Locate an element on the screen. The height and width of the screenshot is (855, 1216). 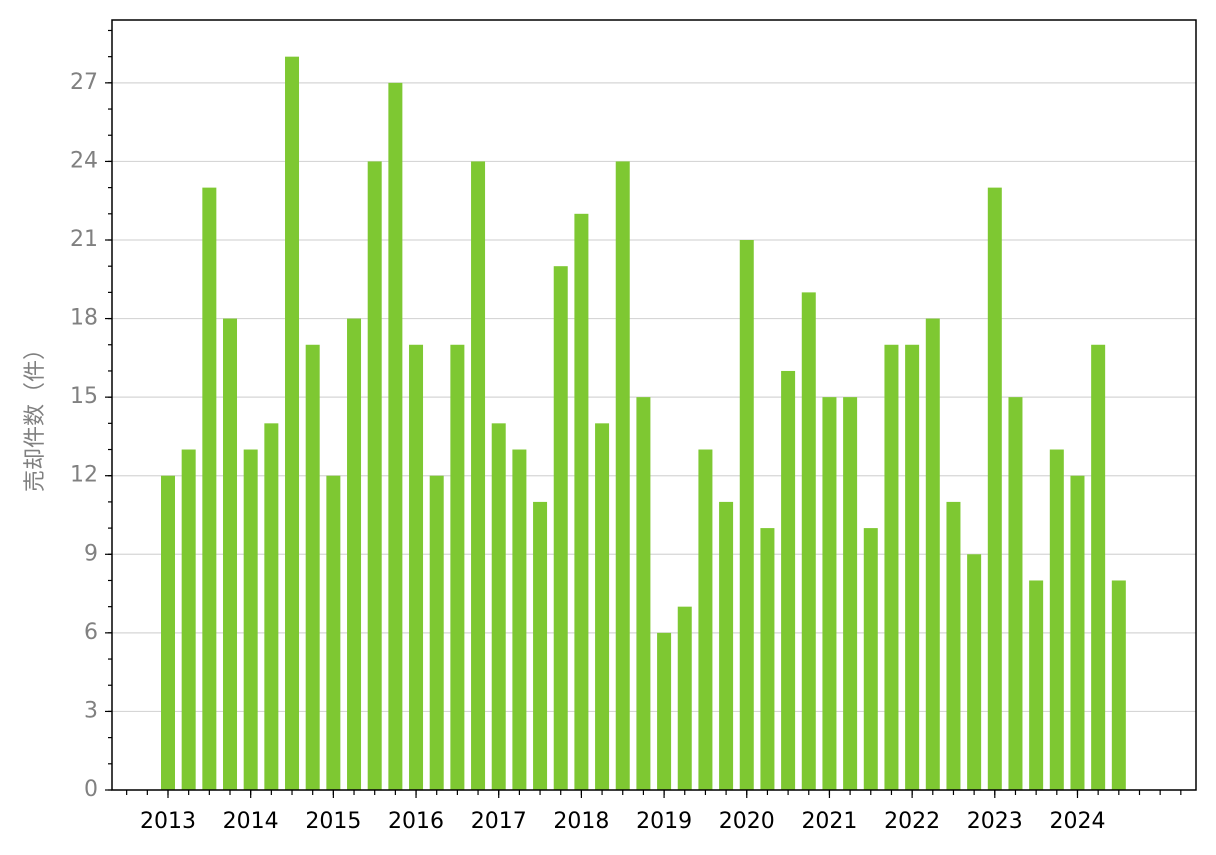
y-tick-label: 0 is located at coordinates (91, 789).